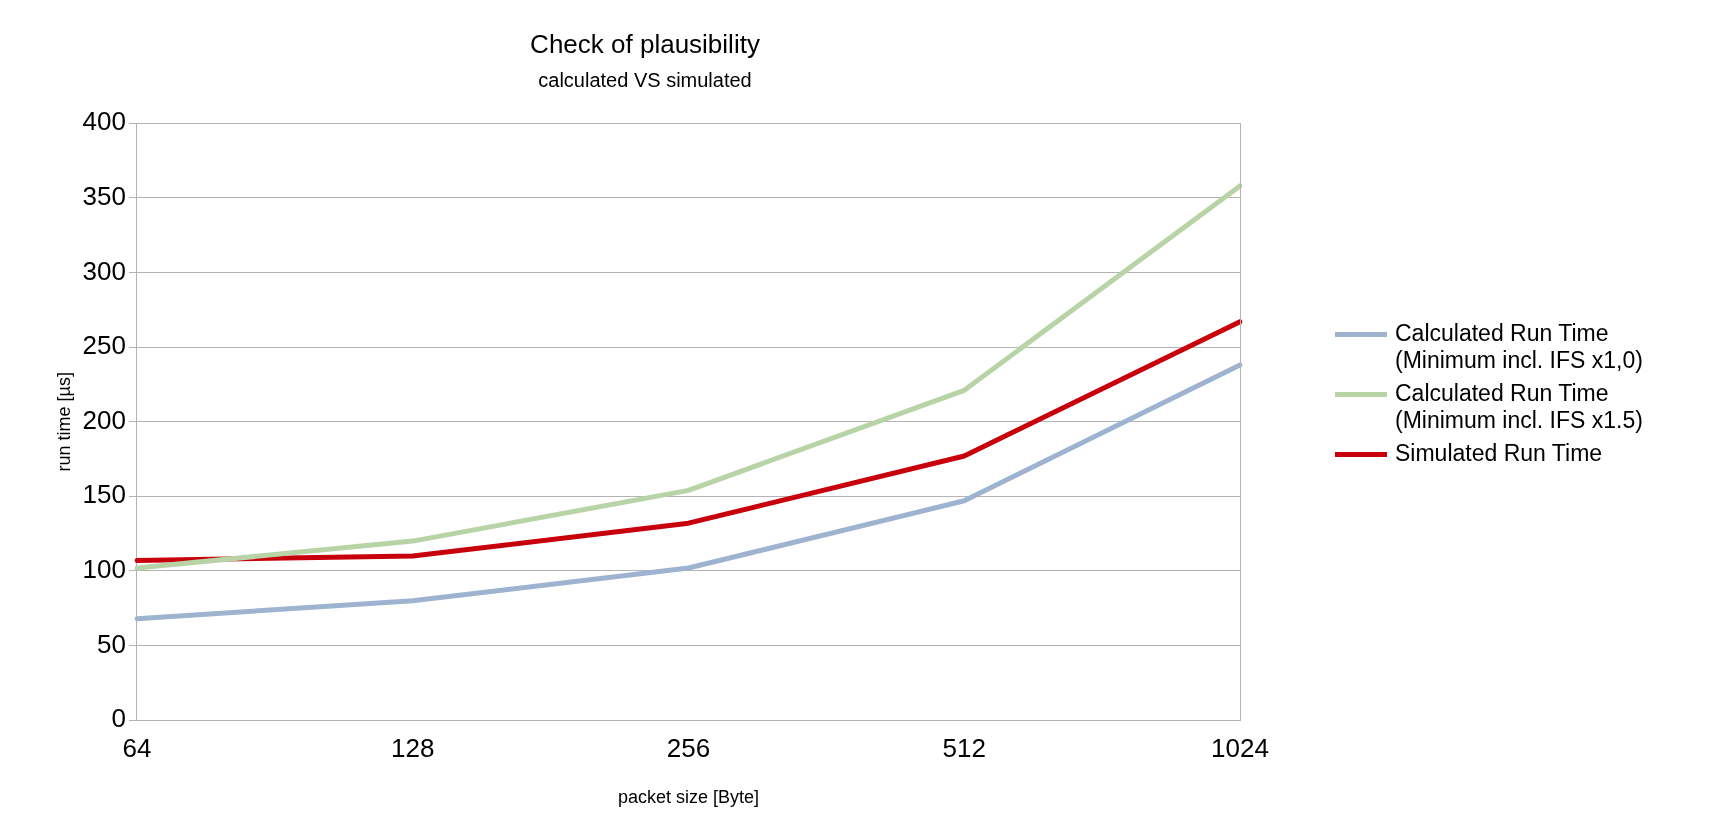 The width and height of the screenshot is (1710, 823). I want to click on legend-label: Calculated Run Time (Minimum incl. IFS x1,0), so click(1519, 347).